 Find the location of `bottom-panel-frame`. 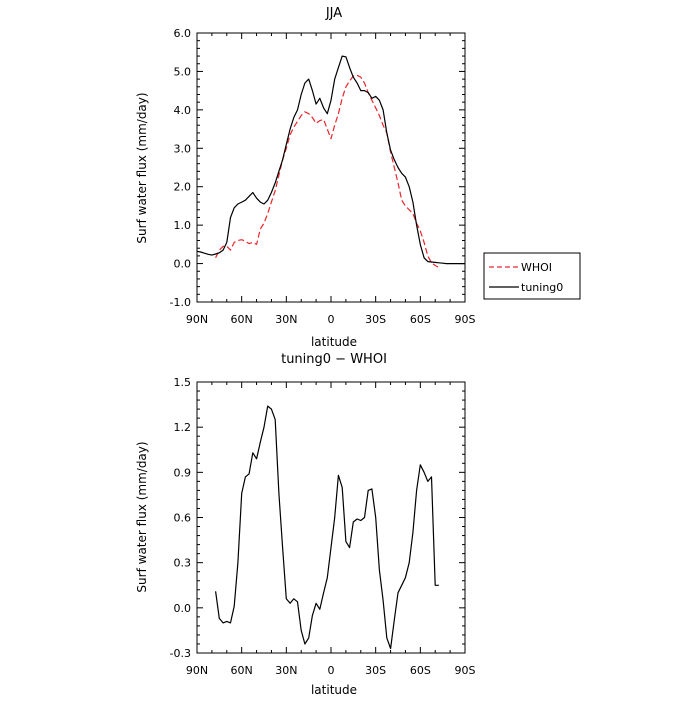

bottom-panel-frame is located at coordinates (331, 517).